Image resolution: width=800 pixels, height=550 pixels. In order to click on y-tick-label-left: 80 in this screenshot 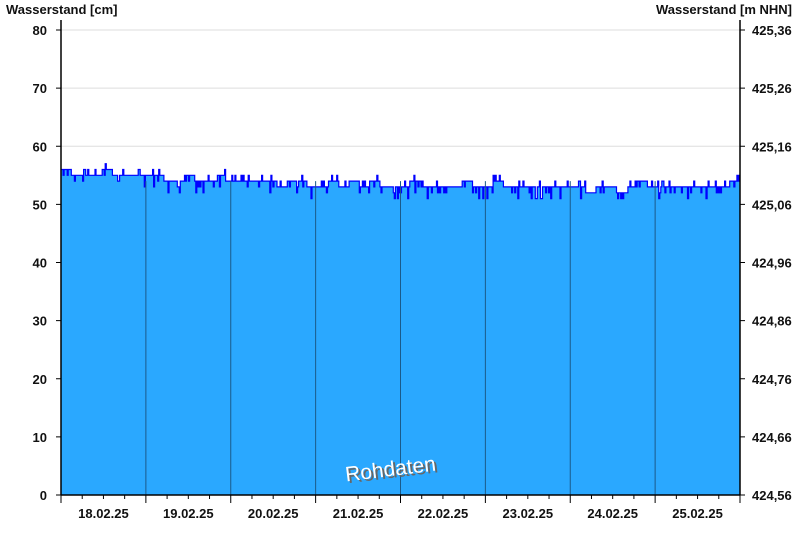, I will do `click(40, 30)`.